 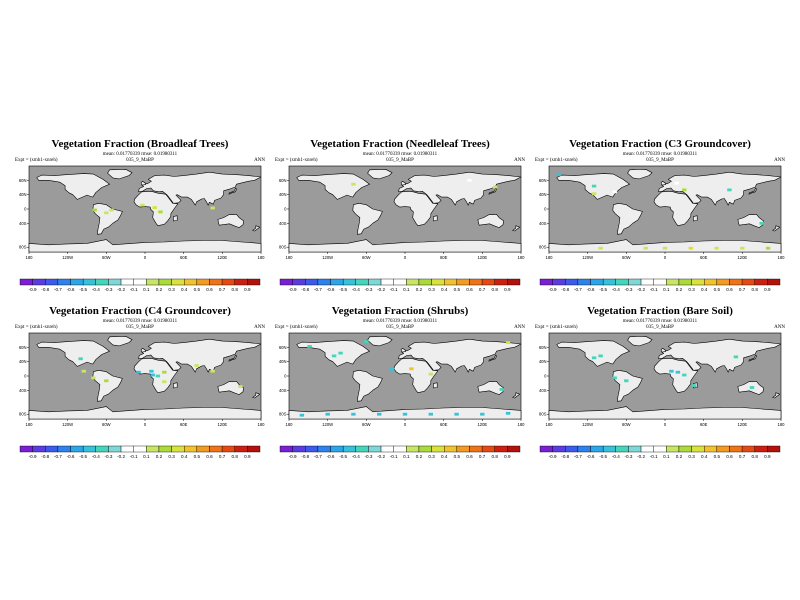 I want to click on colorbar-label: 0.9, so click(x=247, y=289).